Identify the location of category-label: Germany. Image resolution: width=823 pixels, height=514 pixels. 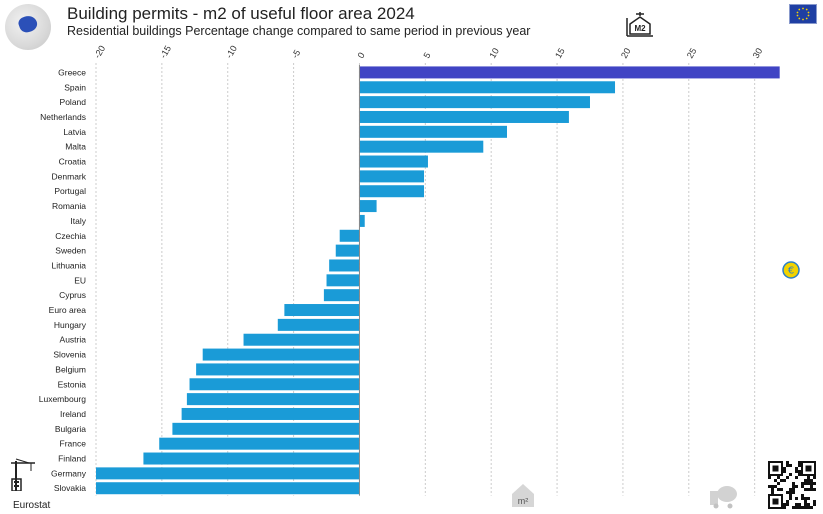
(69, 473).